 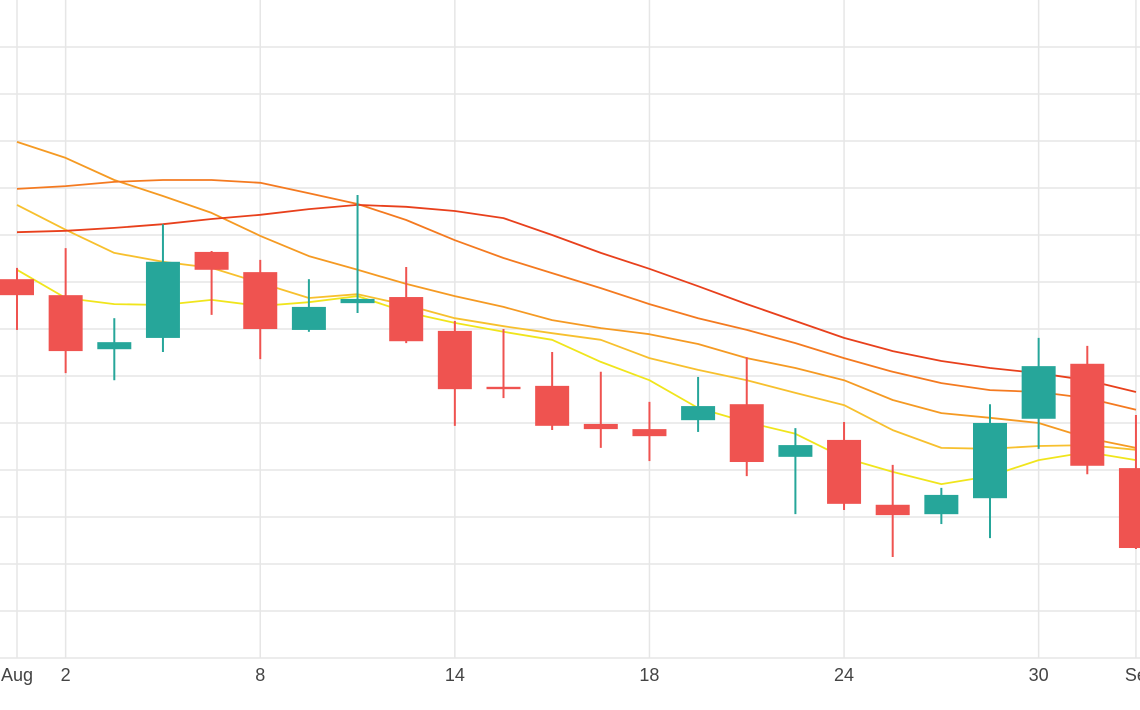 What do you see at coordinates (455, 675) in the screenshot?
I see `x-tick-label: 14` at bounding box center [455, 675].